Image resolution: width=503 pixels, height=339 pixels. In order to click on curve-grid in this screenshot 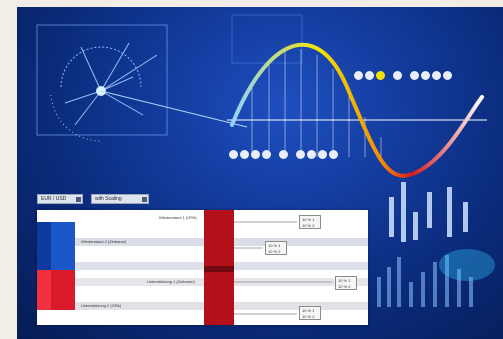, I will do `click(316, 105)`.